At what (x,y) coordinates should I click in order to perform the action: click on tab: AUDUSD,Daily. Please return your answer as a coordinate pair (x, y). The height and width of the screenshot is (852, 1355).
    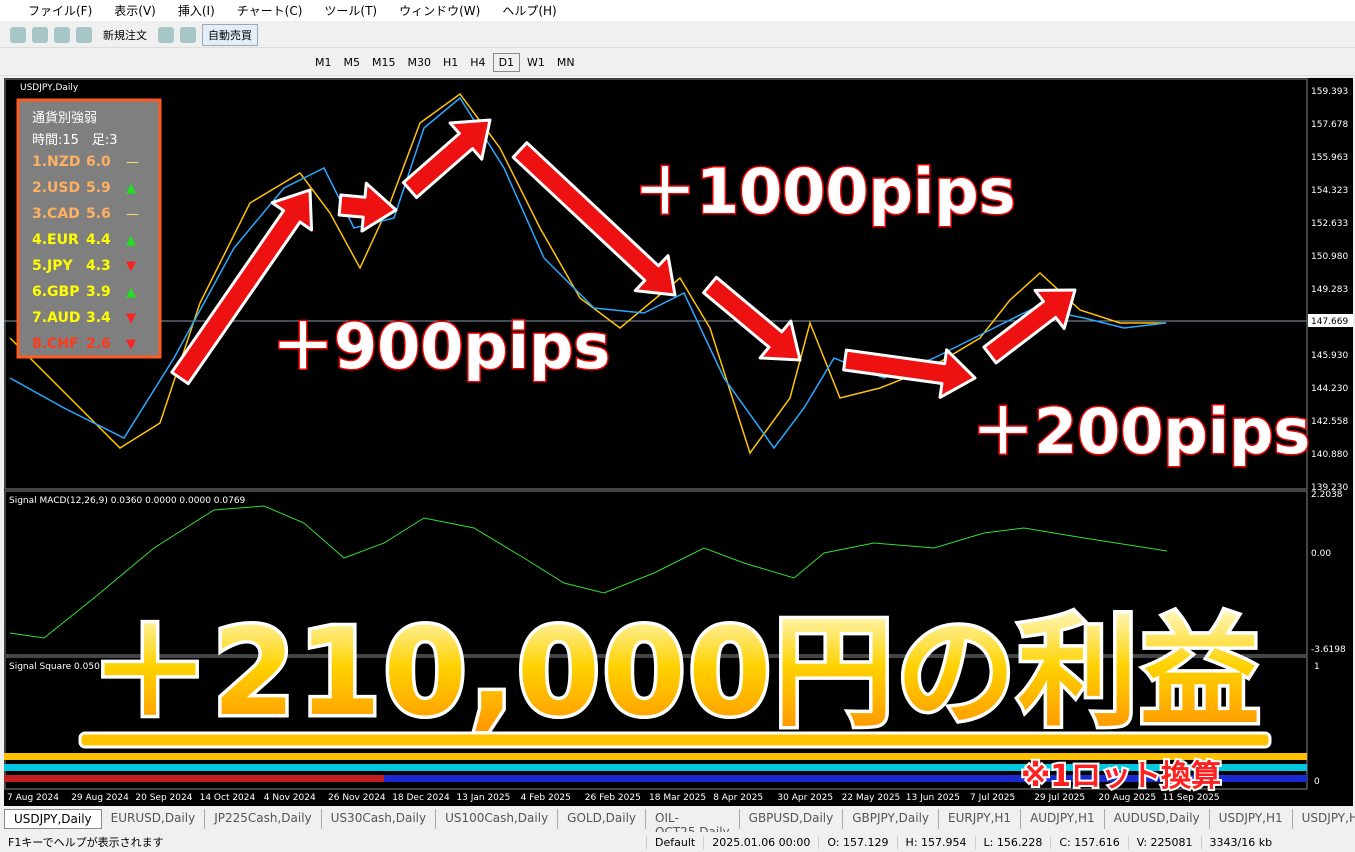
    Looking at the image, I should click on (1157, 819).